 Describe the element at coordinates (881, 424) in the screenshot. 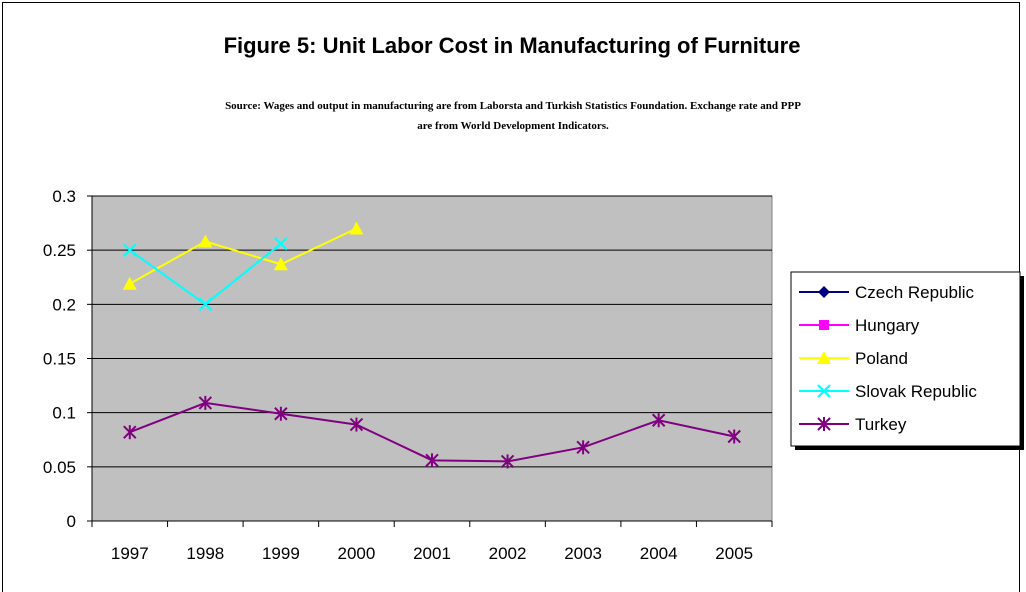

I see `legend-label: Turkey` at that location.